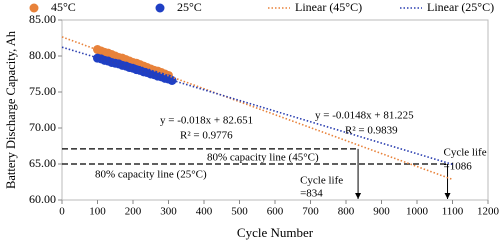 This screenshot has height=242, width=500. I want to click on cycle-life-value: =834, so click(311, 194).